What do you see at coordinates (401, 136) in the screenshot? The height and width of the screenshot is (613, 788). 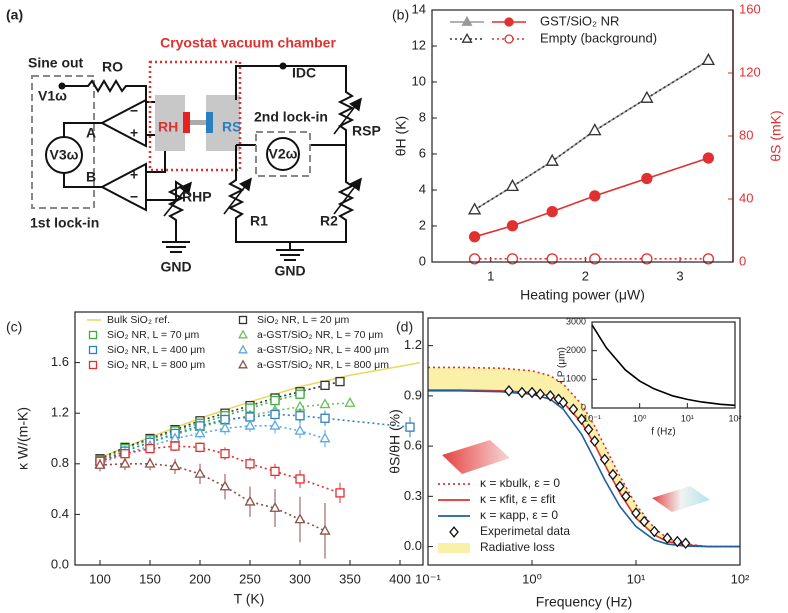 I see `y-axis-label: θH (K)` at bounding box center [401, 136].